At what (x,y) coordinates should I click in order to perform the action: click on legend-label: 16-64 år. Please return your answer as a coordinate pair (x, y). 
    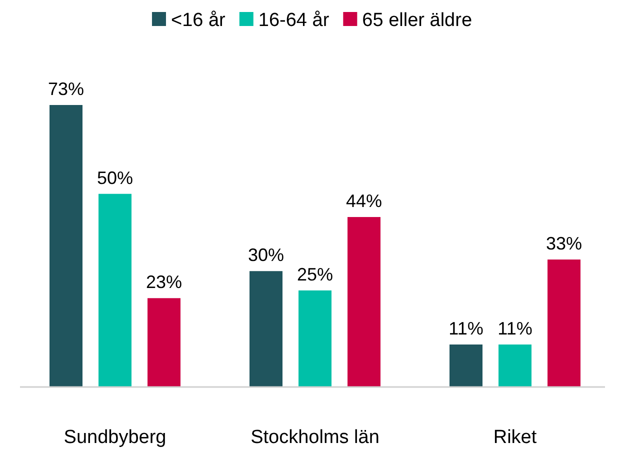
    Looking at the image, I should click on (294, 20).